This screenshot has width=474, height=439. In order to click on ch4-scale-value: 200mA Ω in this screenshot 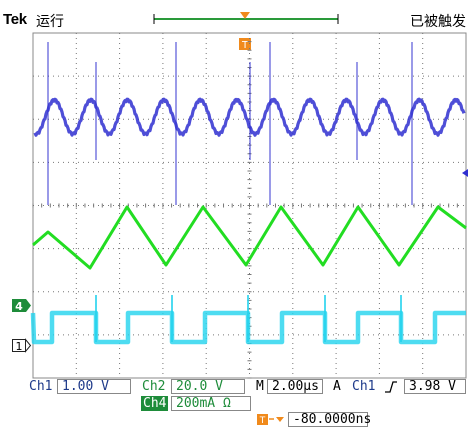, I will do `click(211, 403)`.